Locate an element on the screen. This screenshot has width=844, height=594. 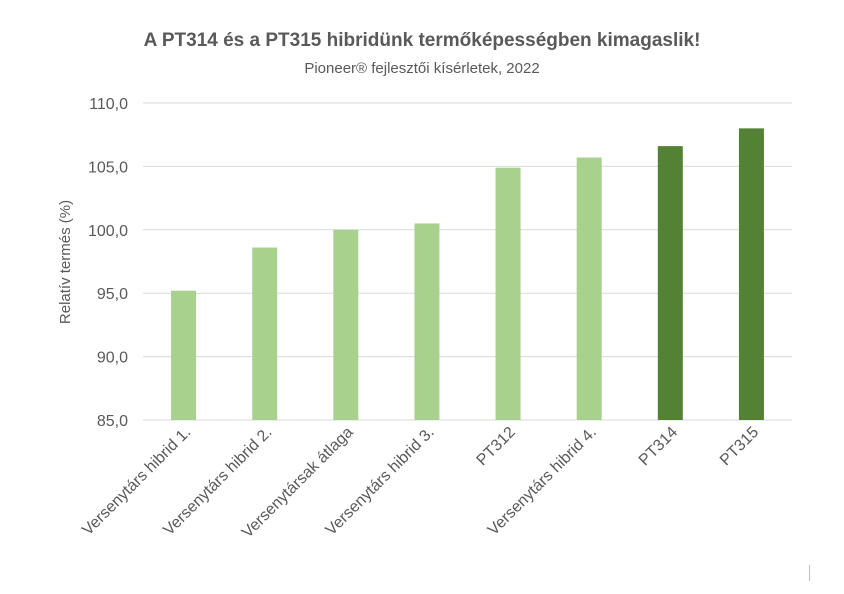
x-category-label: PT315 is located at coordinates (739, 446).